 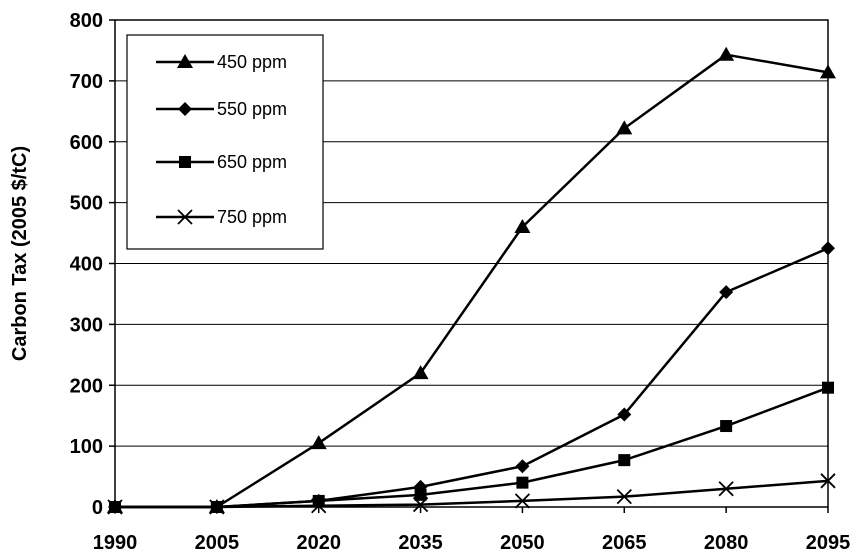 What do you see at coordinates (86, 447) in the screenshot?
I see `y-tick-label: 100` at bounding box center [86, 447].